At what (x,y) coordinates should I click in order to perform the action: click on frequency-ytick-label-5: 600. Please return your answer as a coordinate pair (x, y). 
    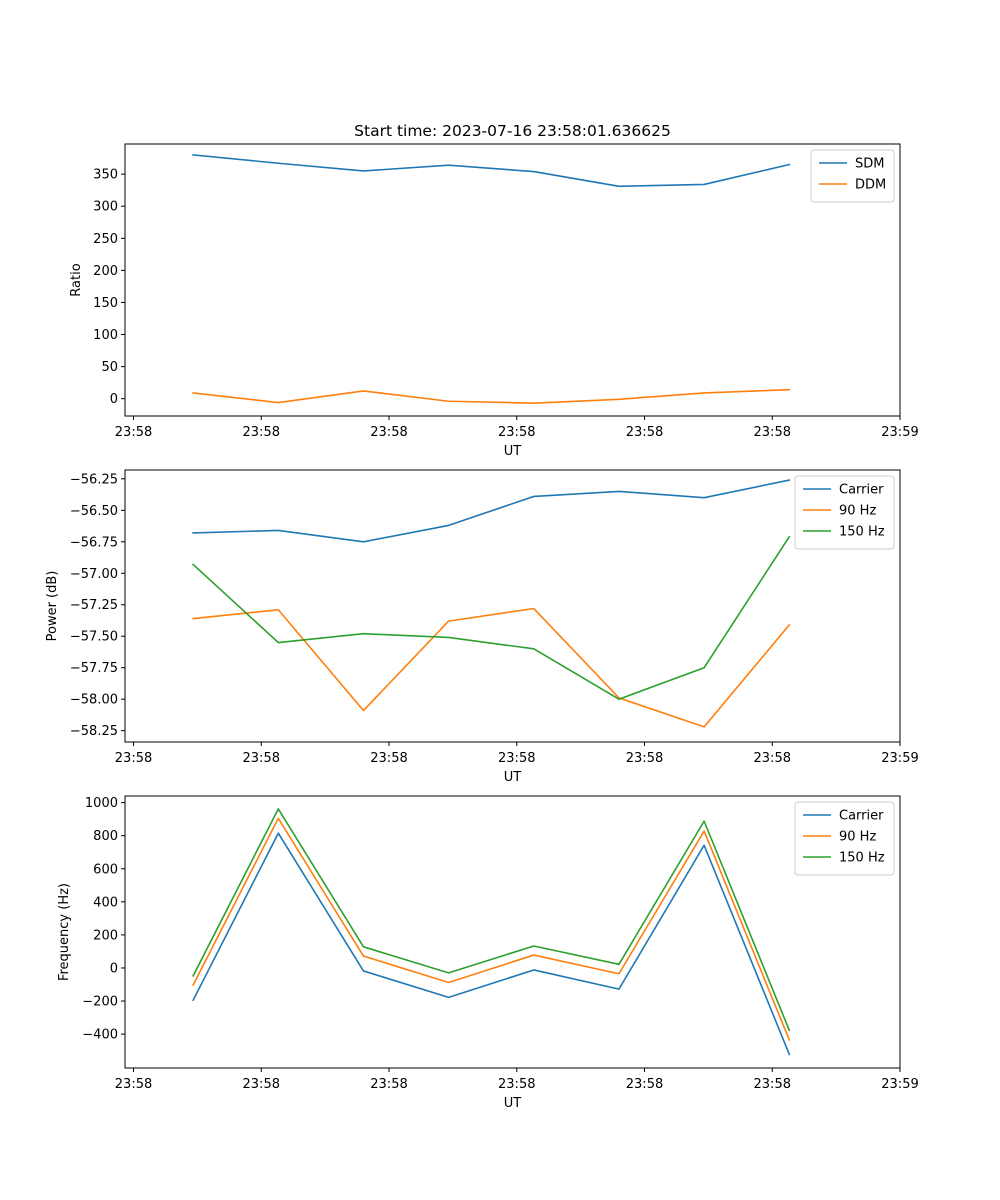
    Looking at the image, I should click on (105, 869).